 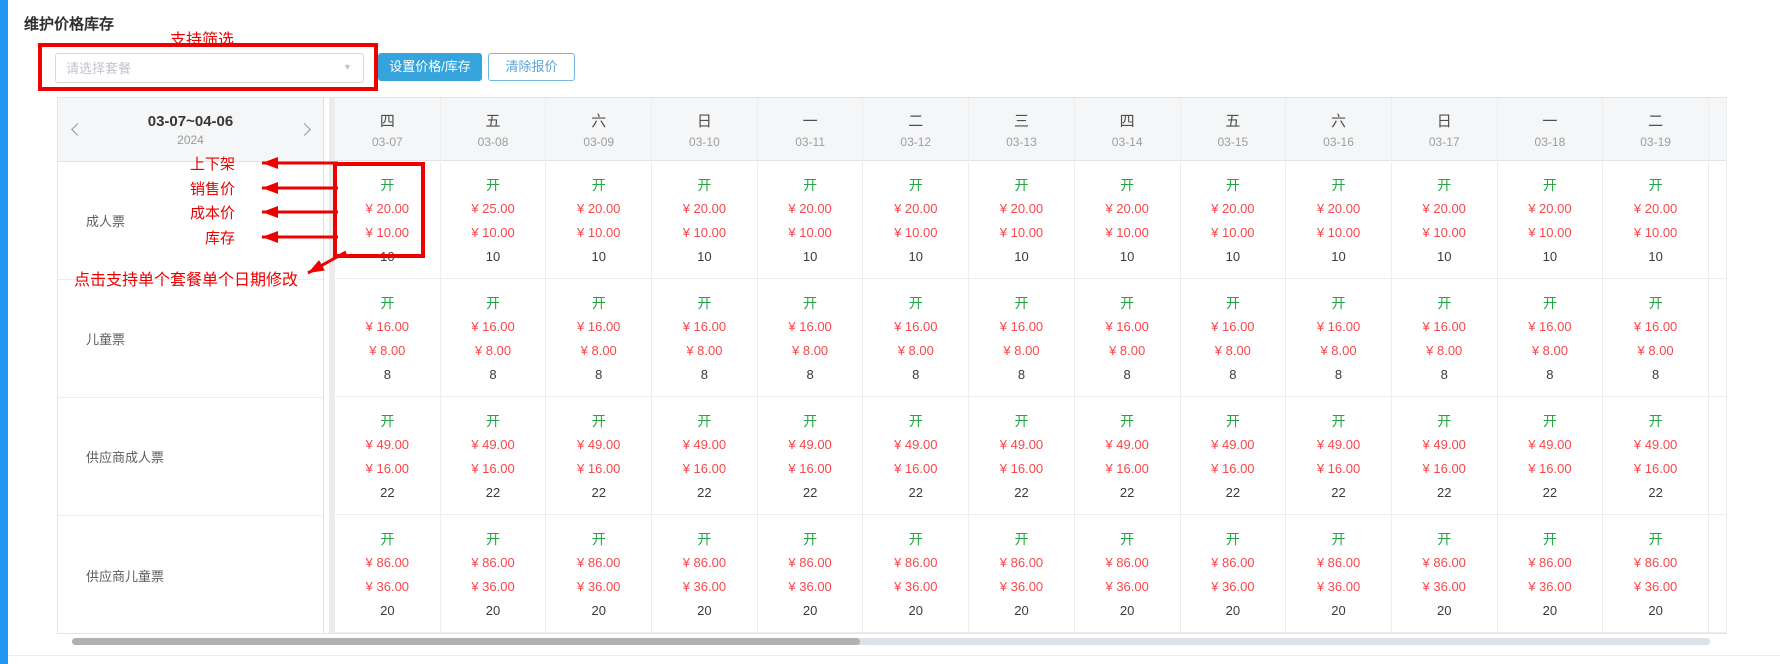 I want to click on cell-cost-price: ¥ 8.00, so click(x=1655, y=350).